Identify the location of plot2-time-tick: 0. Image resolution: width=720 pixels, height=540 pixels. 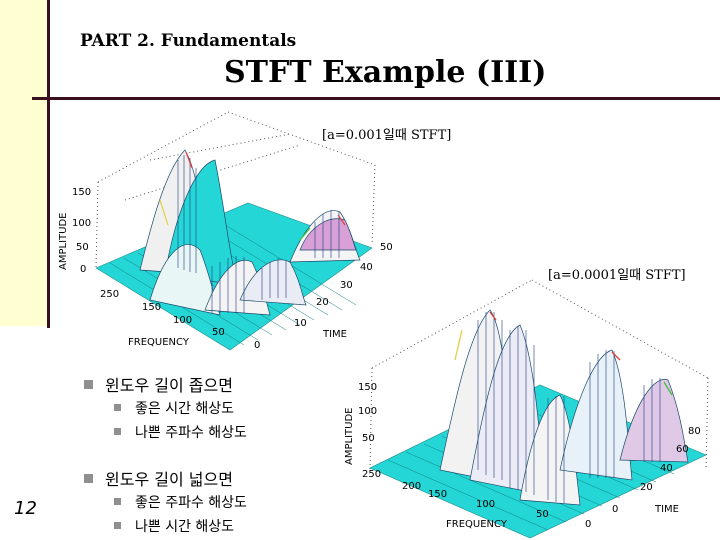
(615, 509).